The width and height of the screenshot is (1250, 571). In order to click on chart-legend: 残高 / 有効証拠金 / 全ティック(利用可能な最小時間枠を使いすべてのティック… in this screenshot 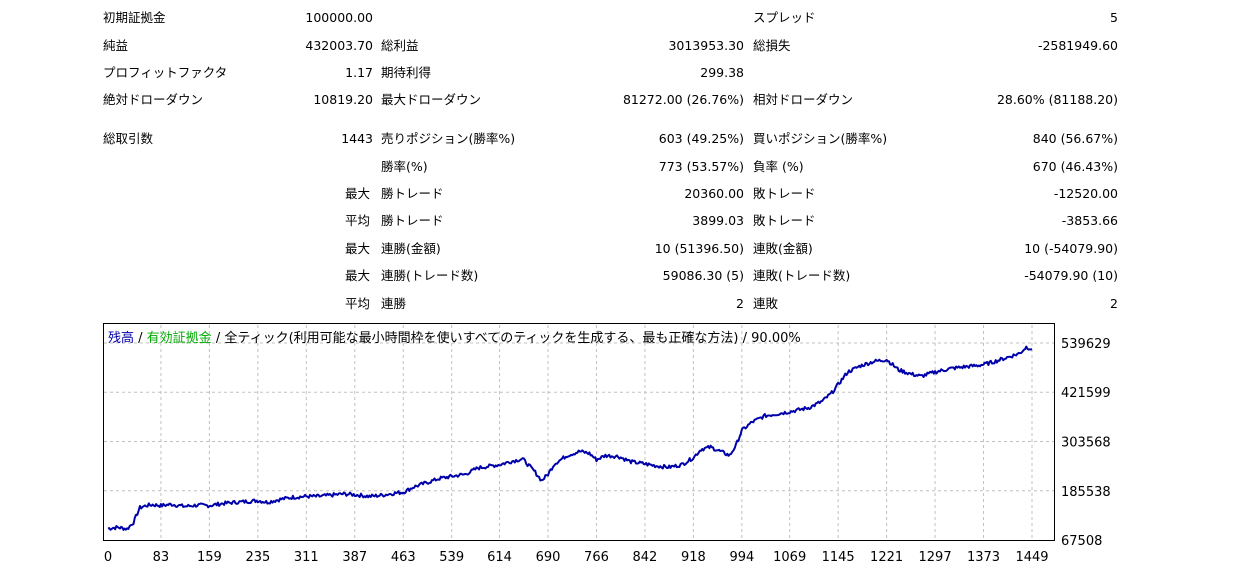, I will do `click(454, 336)`.